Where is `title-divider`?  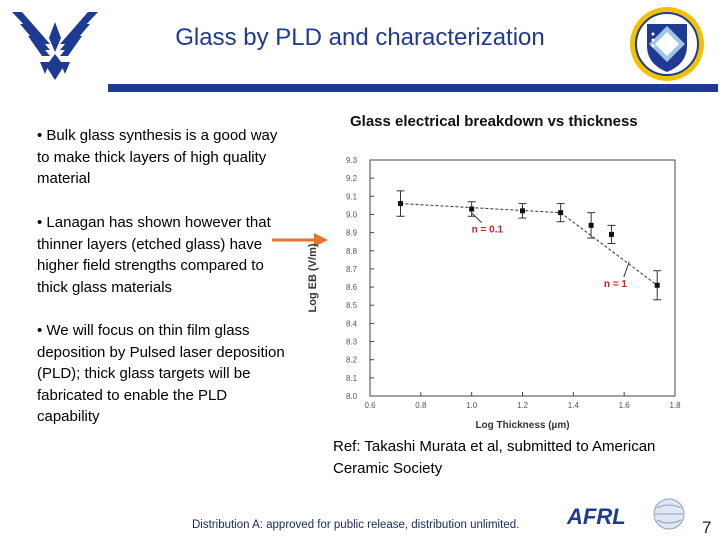 title-divider is located at coordinates (413, 88).